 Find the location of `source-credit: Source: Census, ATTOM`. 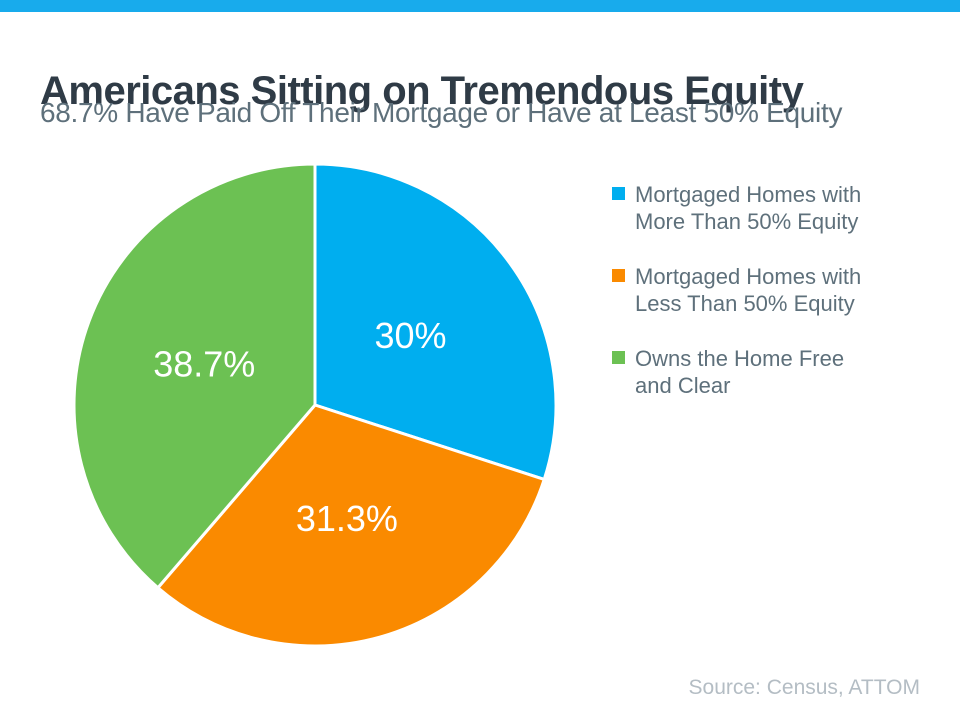

source-credit: Source: Census, ATTOM is located at coordinates (804, 687).